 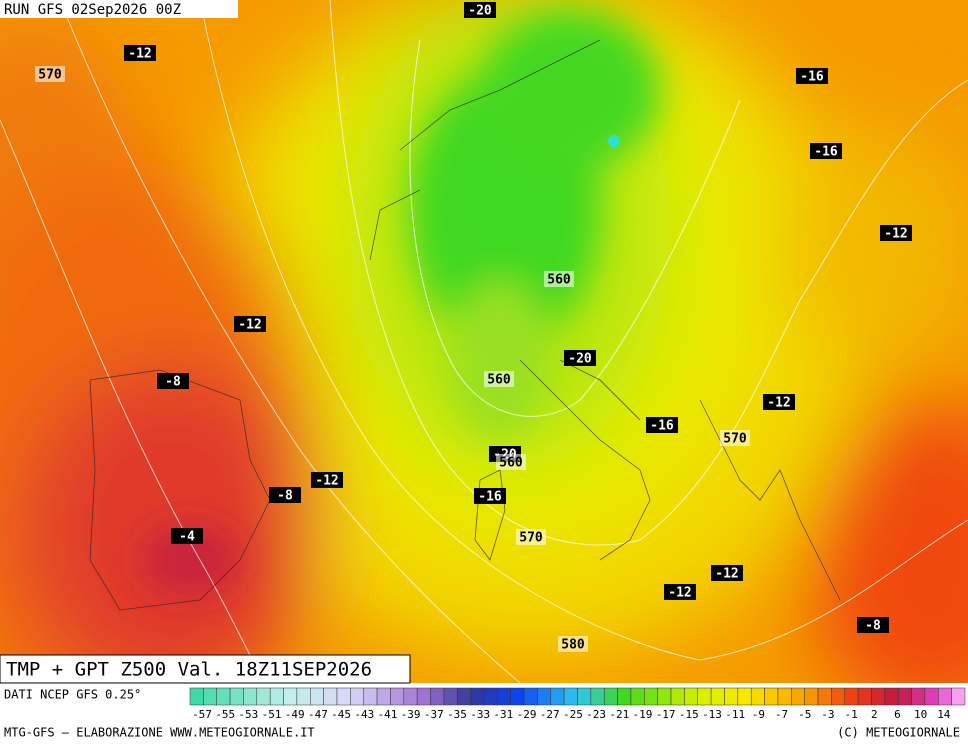 I want to click on legend-label: -43, so click(x=364, y=714).